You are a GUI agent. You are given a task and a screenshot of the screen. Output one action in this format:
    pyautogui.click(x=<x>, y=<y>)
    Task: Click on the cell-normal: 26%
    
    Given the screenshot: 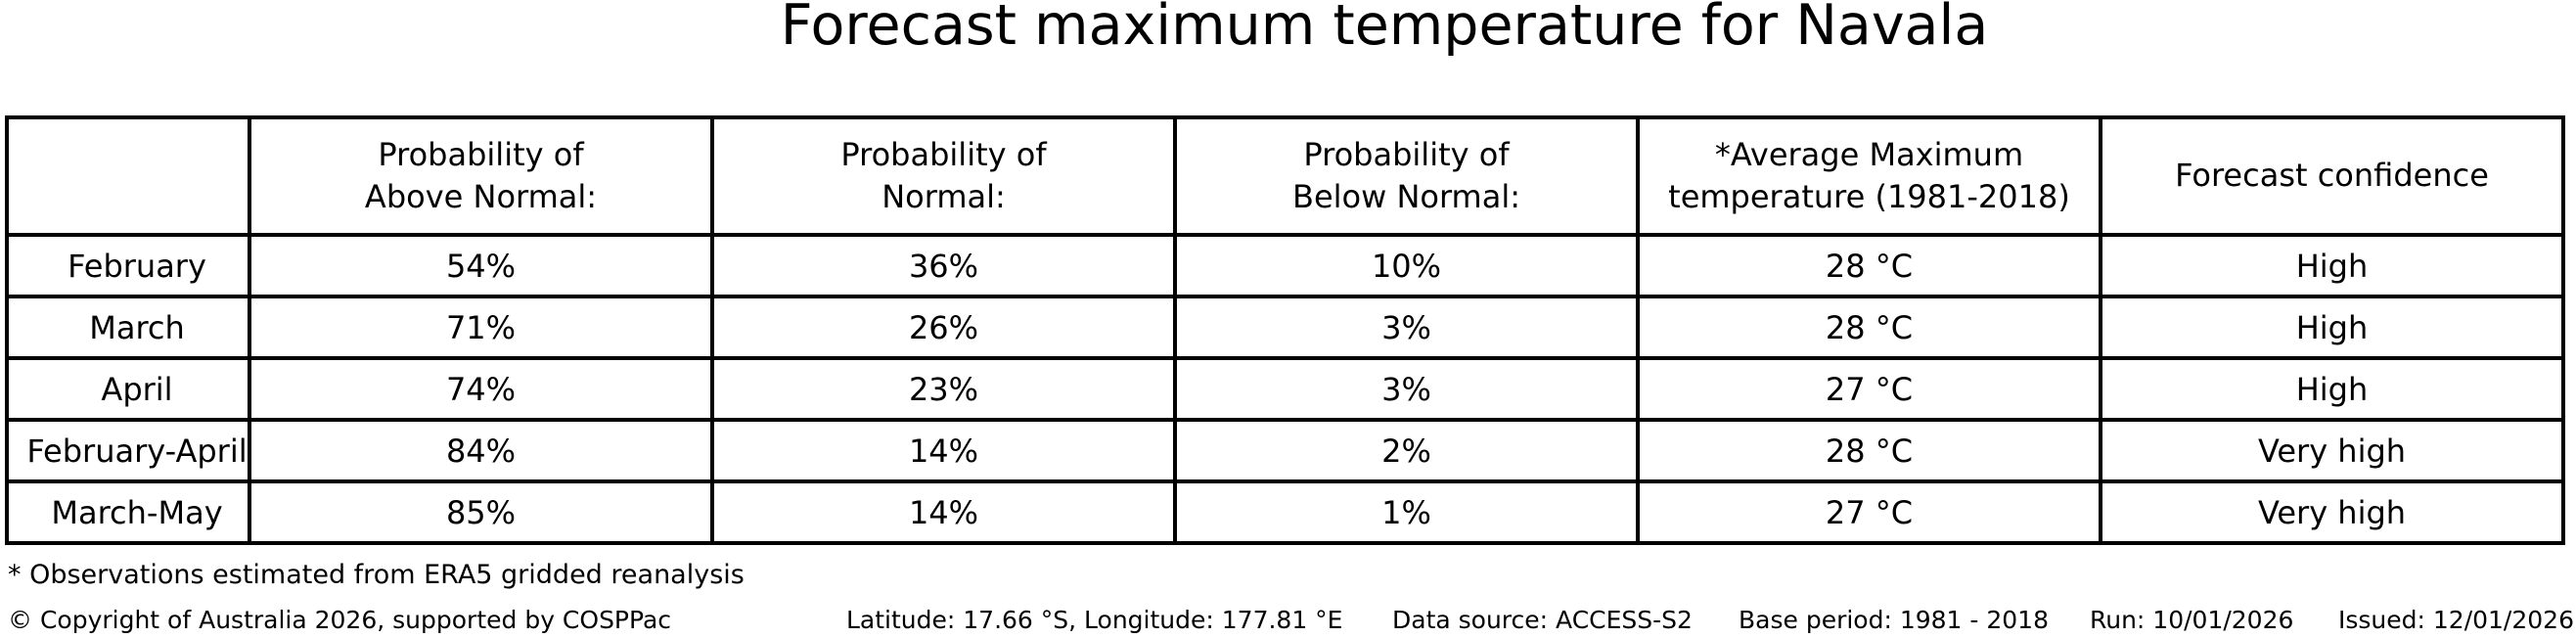 What is the action you would take?
    pyautogui.click(x=943, y=327)
    